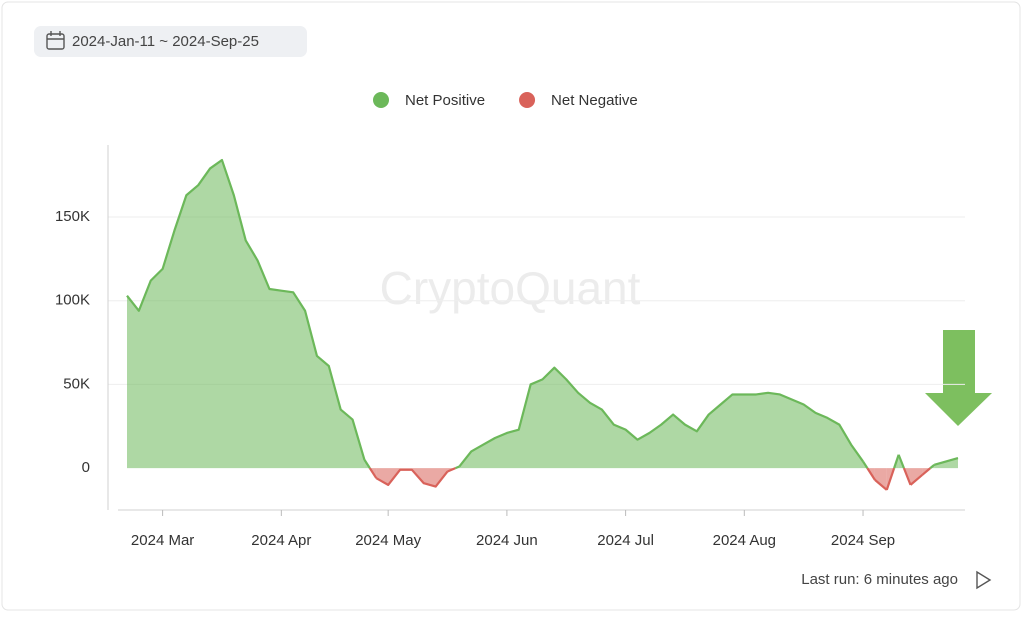  Describe the element at coordinates (958, 378) in the screenshot. I see `highlight-arrow` at that location.